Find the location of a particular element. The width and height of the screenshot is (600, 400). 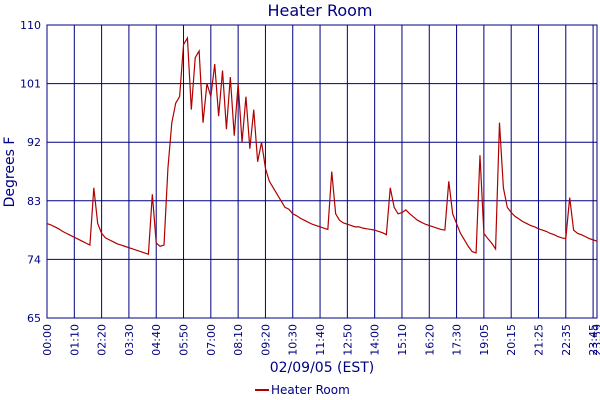

x-tick-label: 15:10 is located at coordinates (402, 340).